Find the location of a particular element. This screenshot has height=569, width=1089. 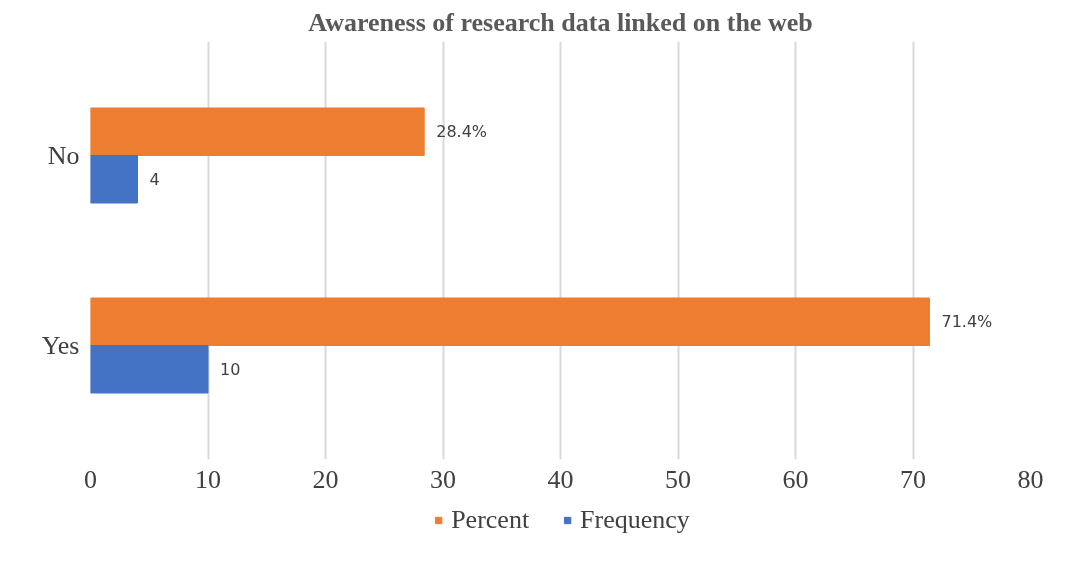

y-tick-label: Yes is located at coordinates (60, 345).